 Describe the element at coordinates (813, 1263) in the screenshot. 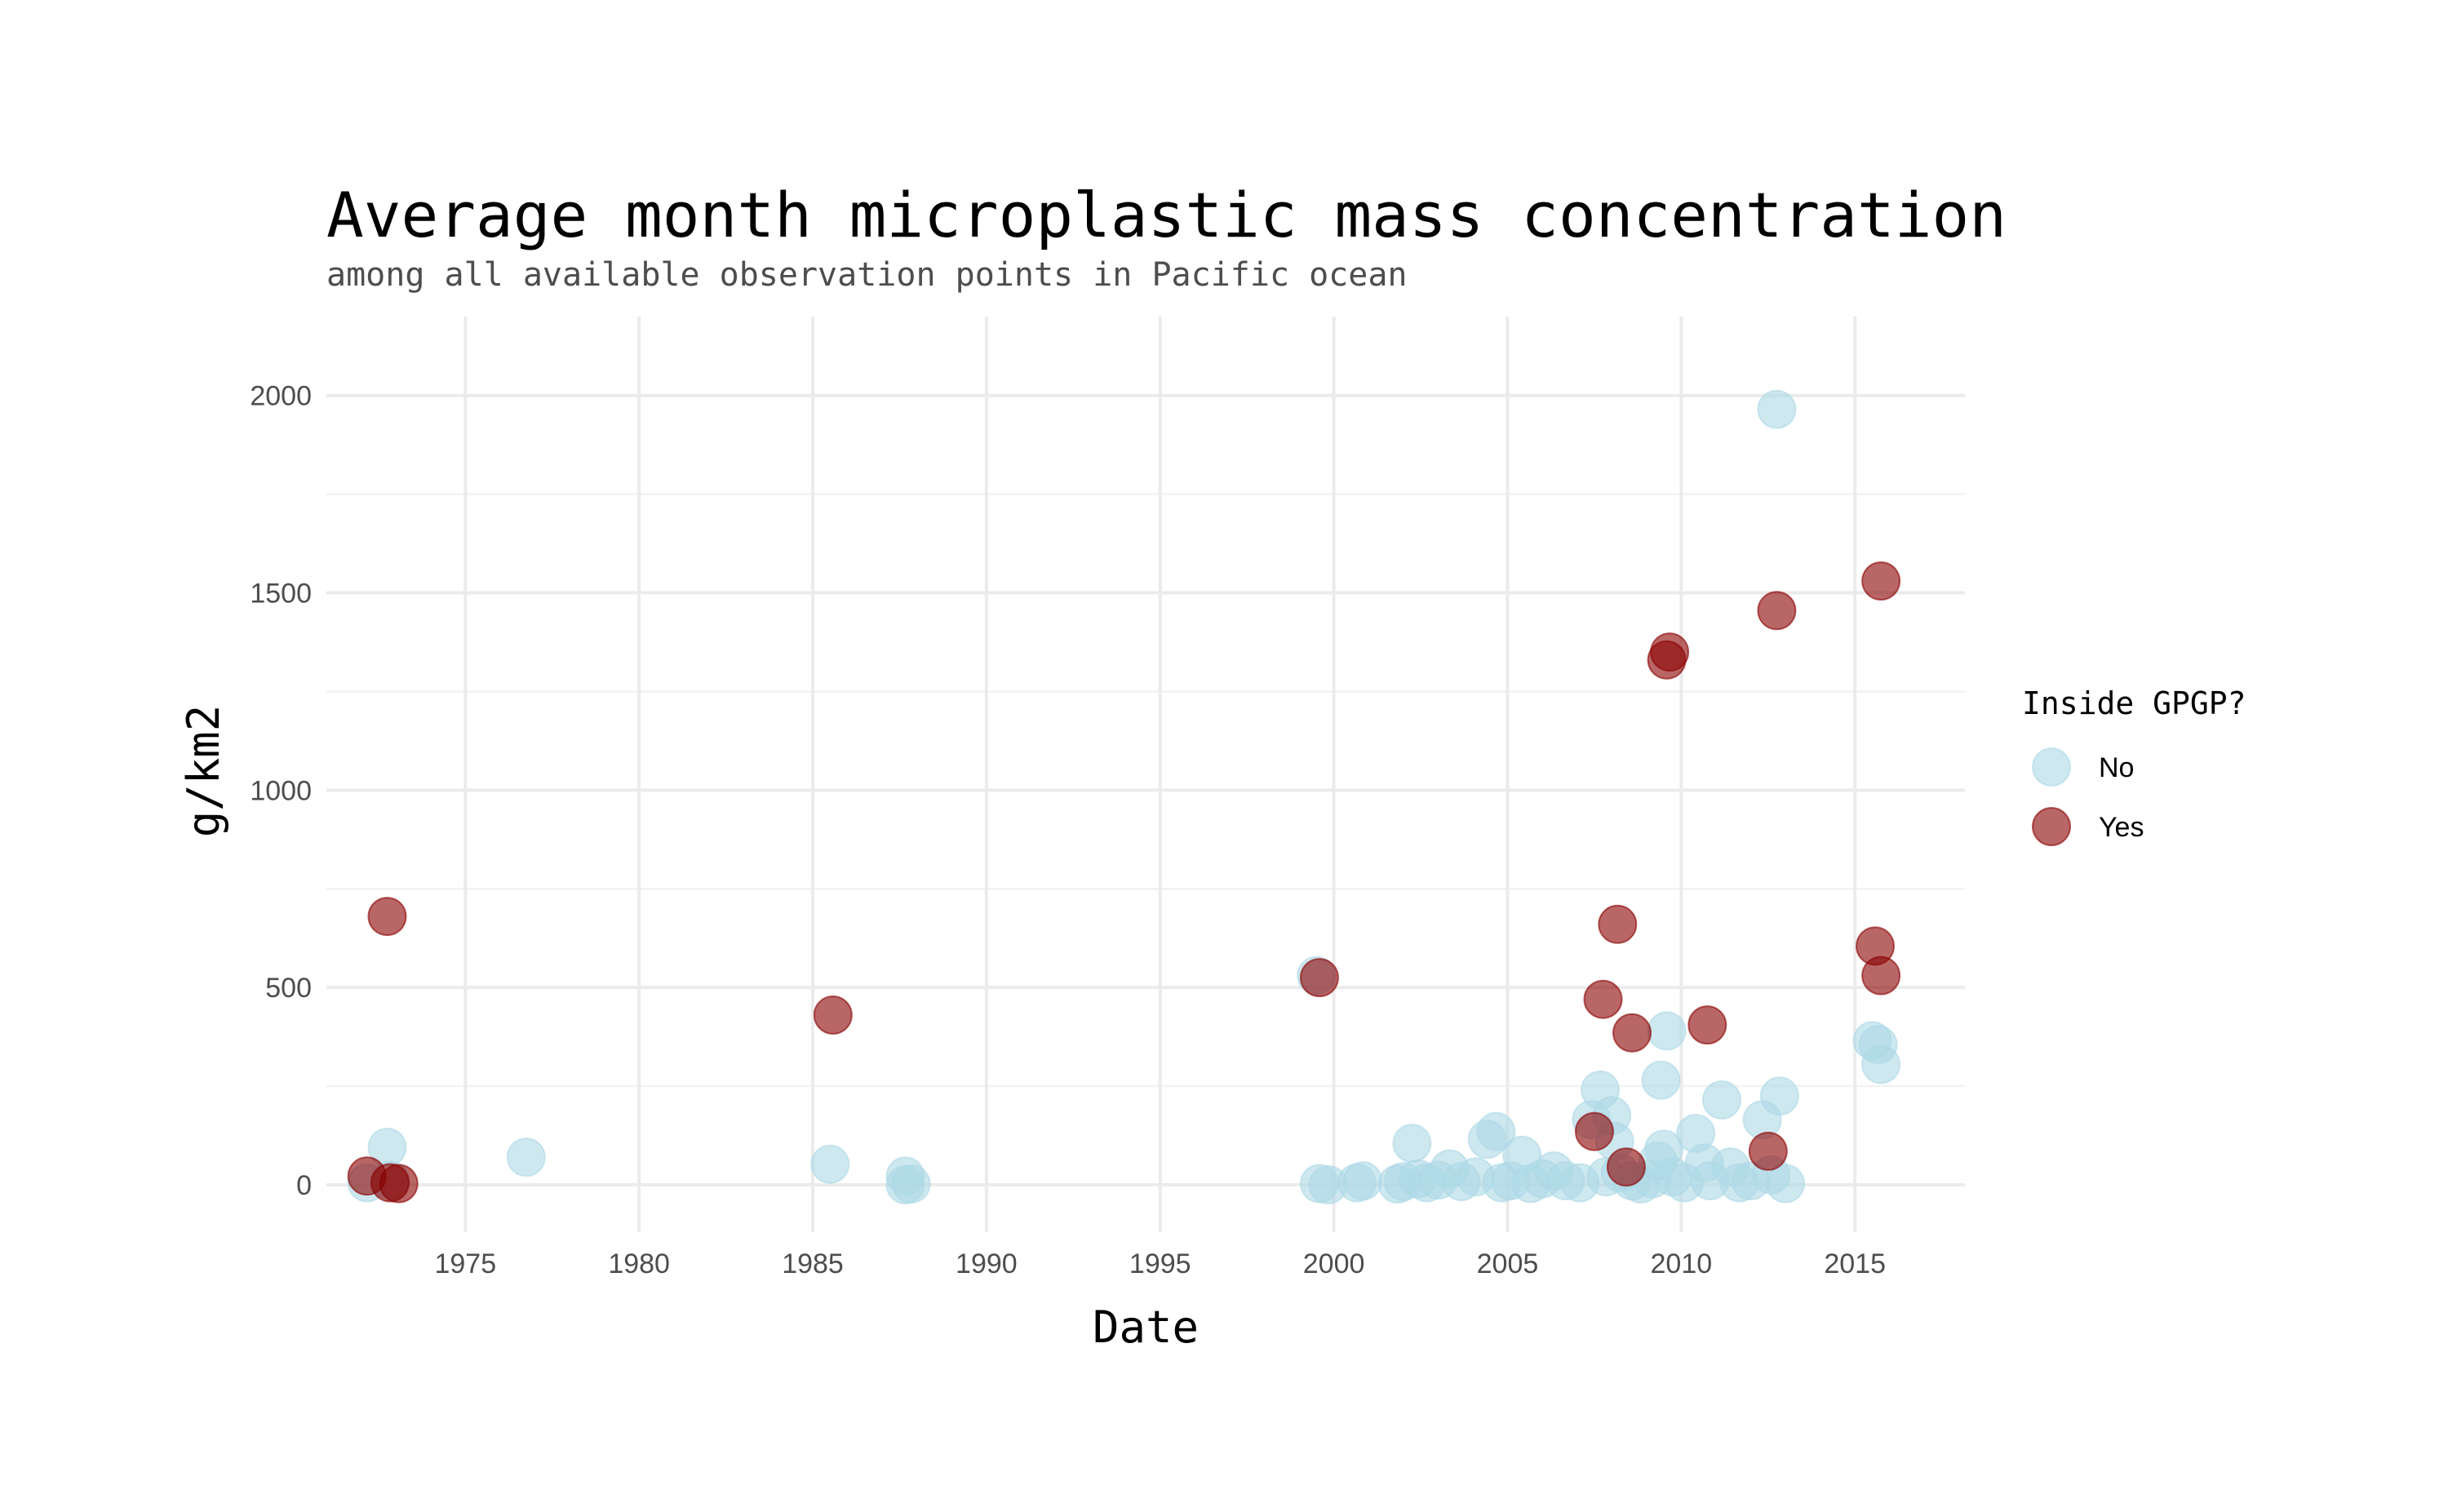

I see `x-tick-label: 1985` at that location.